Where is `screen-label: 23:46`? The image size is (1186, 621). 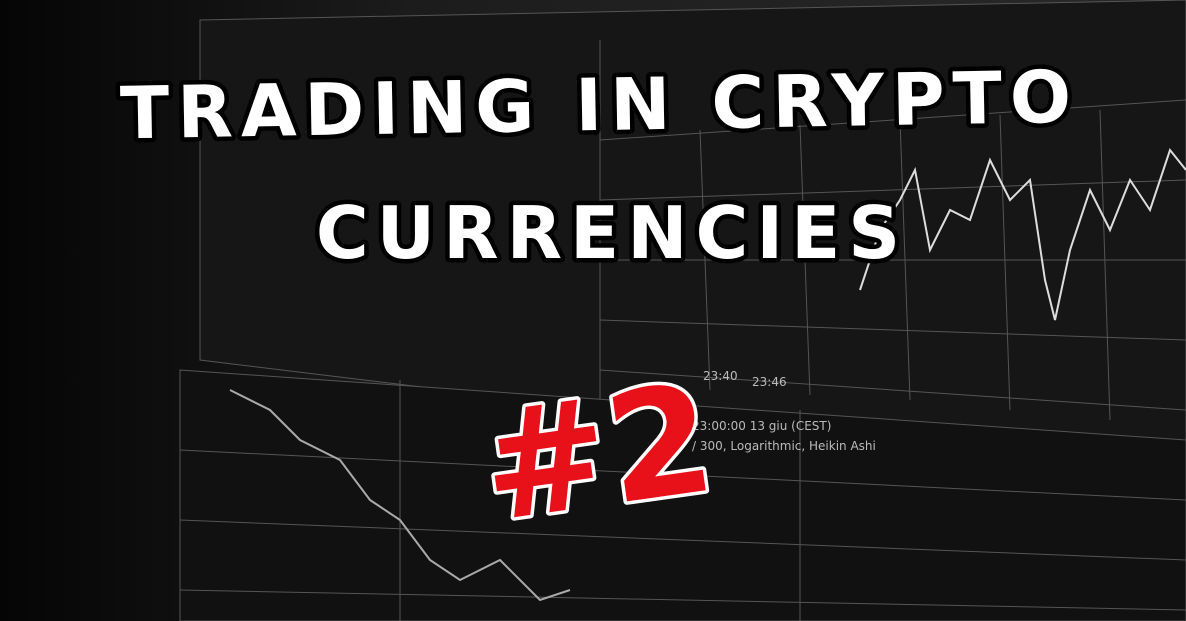 screen-label: 23:46 is located at coordinates (769, 382).